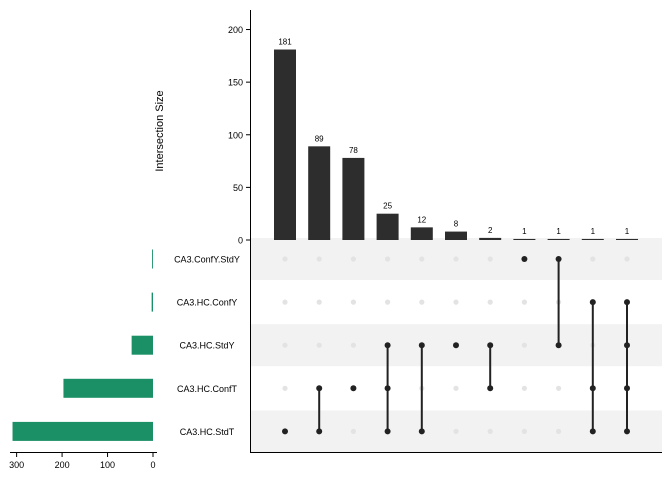 This screenshot has height=480, width=672. I want to click on y-tick-label: 0, so click(240, 241).